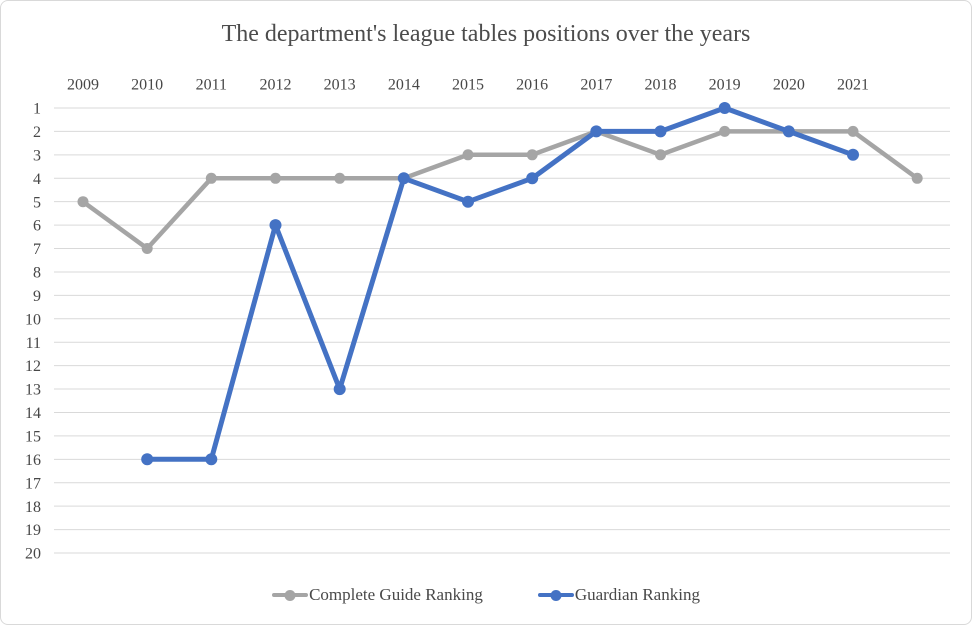 This screenshot has height=625, width=972. Describe the element at coordinates (33, 483) in the screenshot. I see `y-tick-label: 17` at that location.